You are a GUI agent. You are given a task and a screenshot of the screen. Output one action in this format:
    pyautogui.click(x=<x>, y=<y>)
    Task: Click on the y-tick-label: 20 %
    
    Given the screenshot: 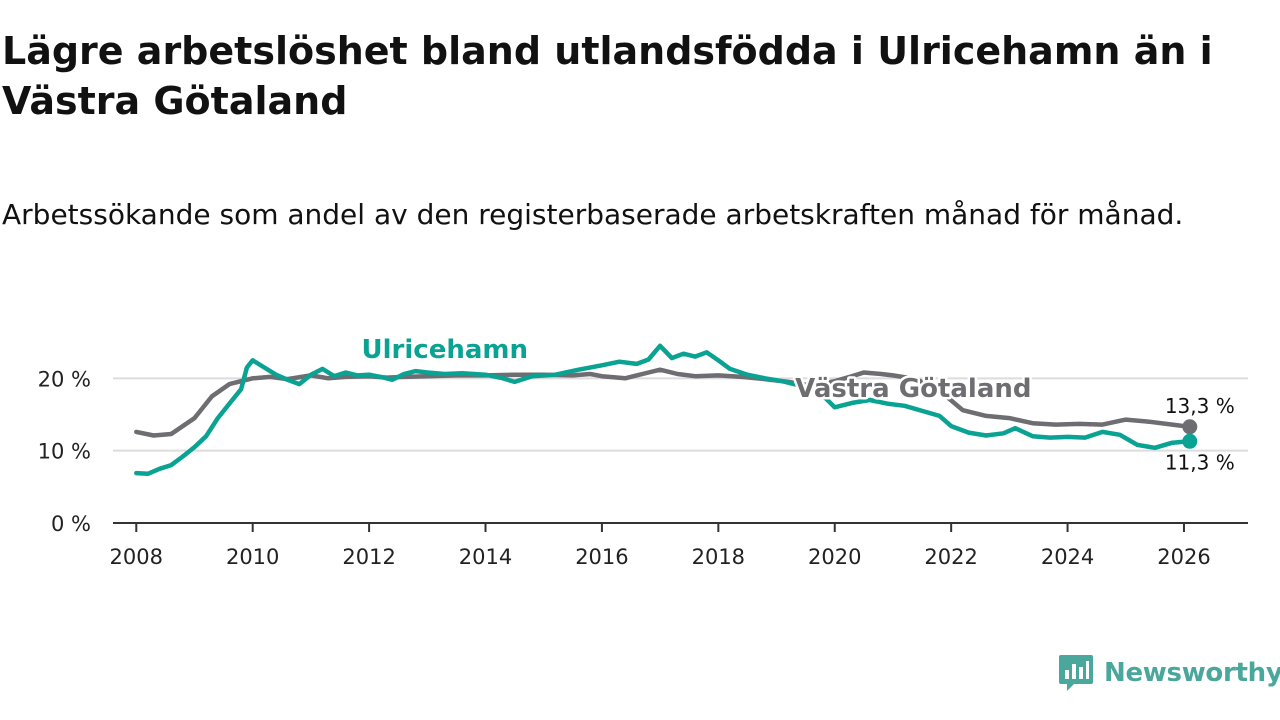 What is the action you would take?
    pyautogui.click(x=64, y=379)
    